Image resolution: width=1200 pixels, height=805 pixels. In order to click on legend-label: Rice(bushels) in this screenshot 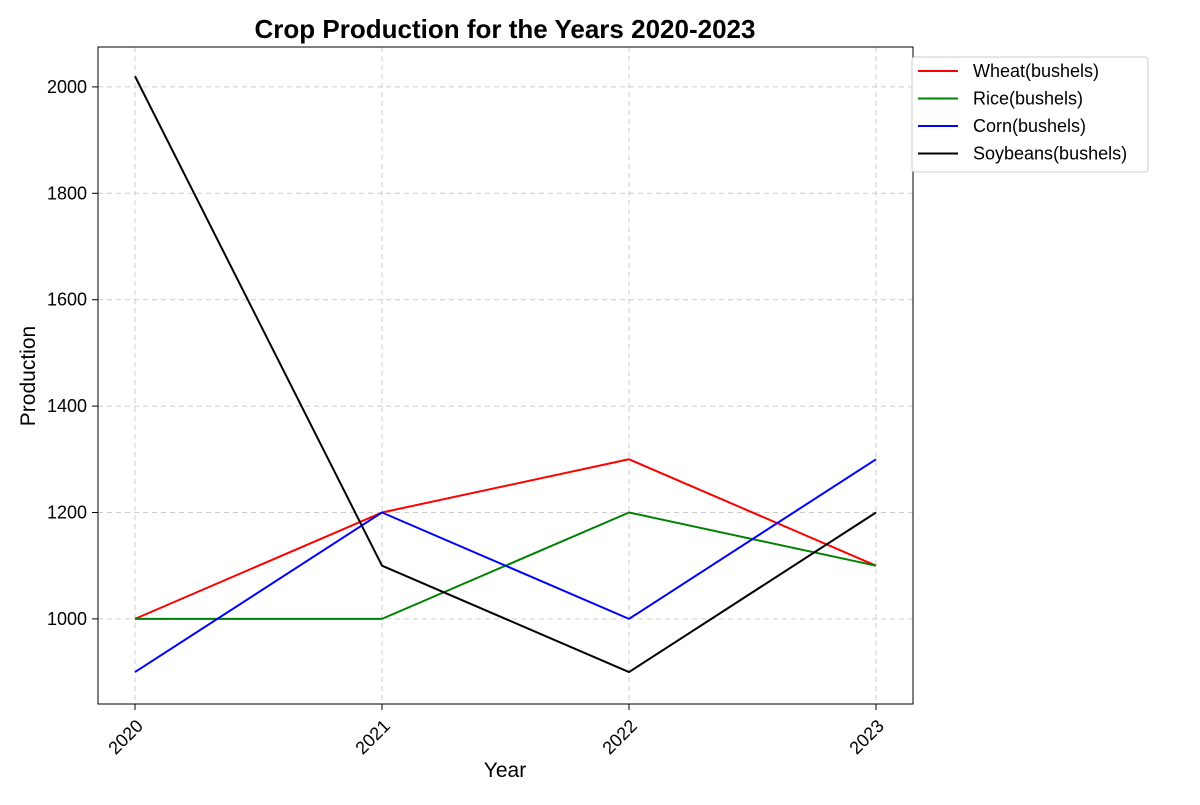, I will do `click(1028, 99)`.